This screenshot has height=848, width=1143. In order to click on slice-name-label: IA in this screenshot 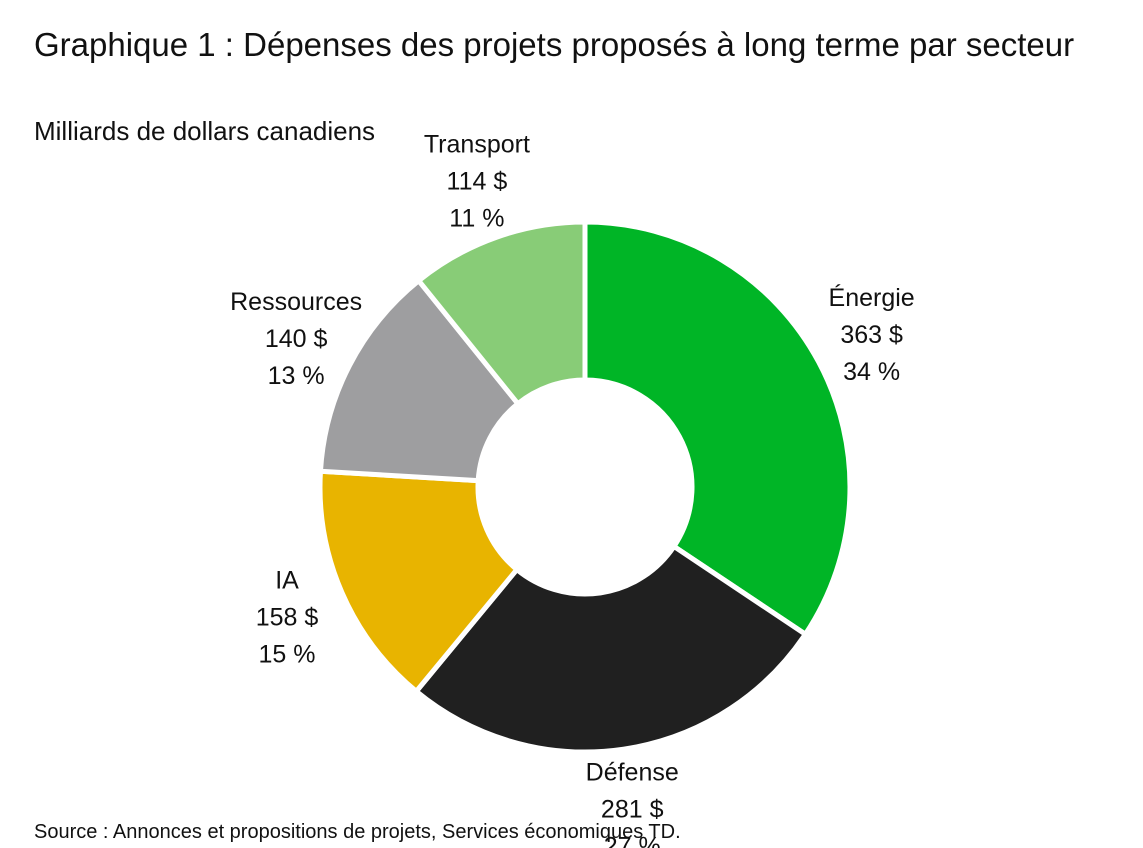, I will do `click(287, 581)`.